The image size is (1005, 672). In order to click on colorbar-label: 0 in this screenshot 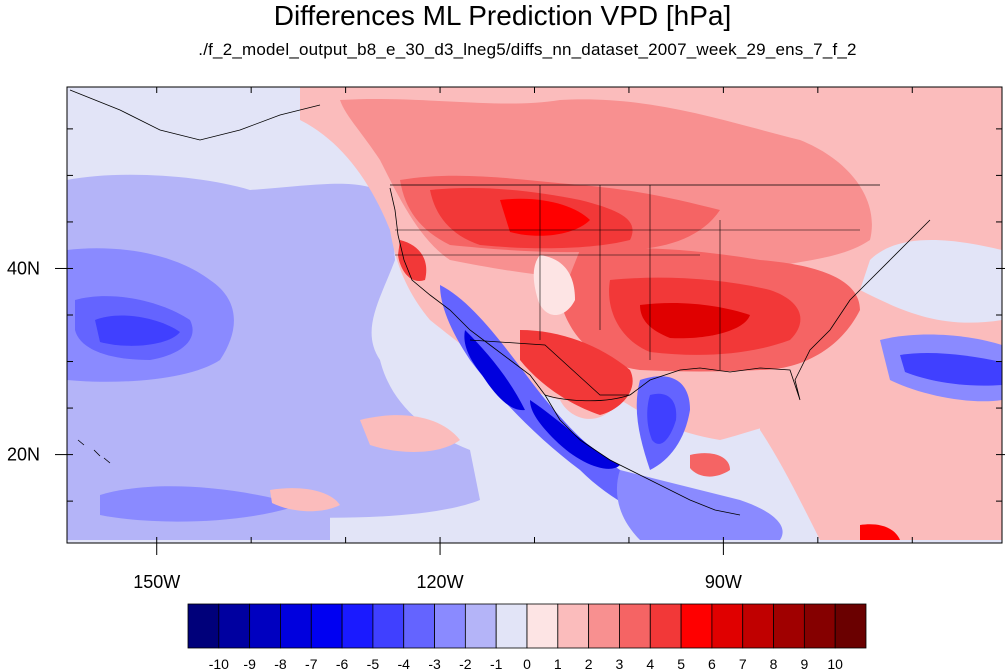, I will do `click(527, 664)`.